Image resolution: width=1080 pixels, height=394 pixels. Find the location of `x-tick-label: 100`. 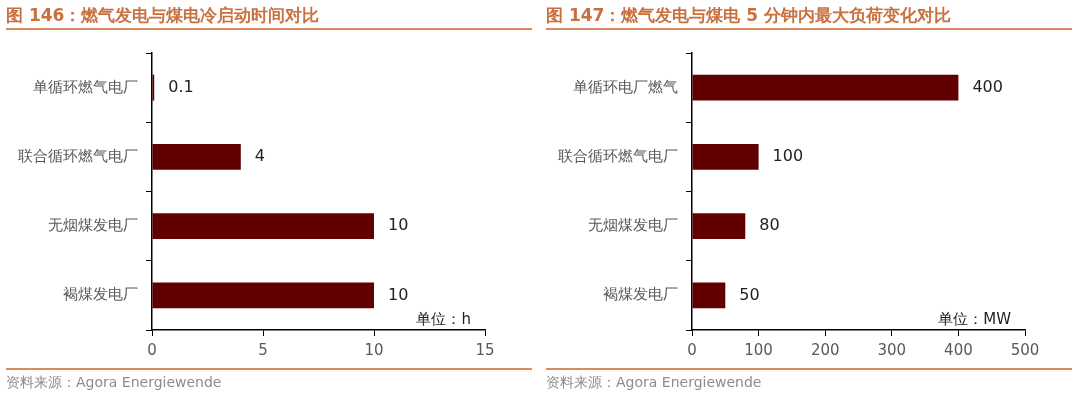

x-tick-label: 100 is located at coordinates (758, 349).